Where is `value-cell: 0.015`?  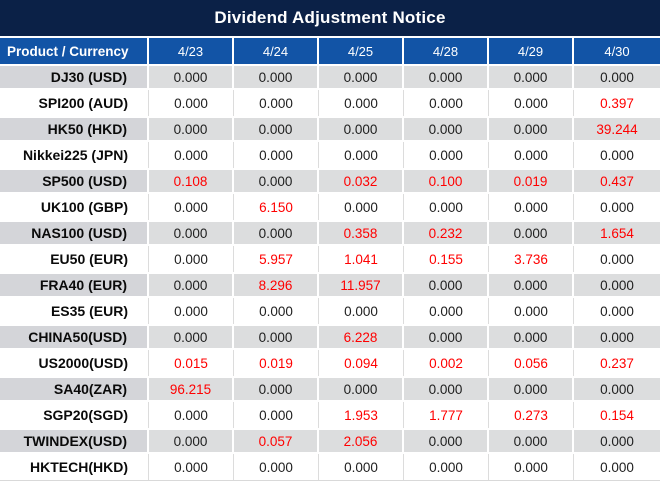 value-cell: 0.015 is located at coordinates (191, 363).